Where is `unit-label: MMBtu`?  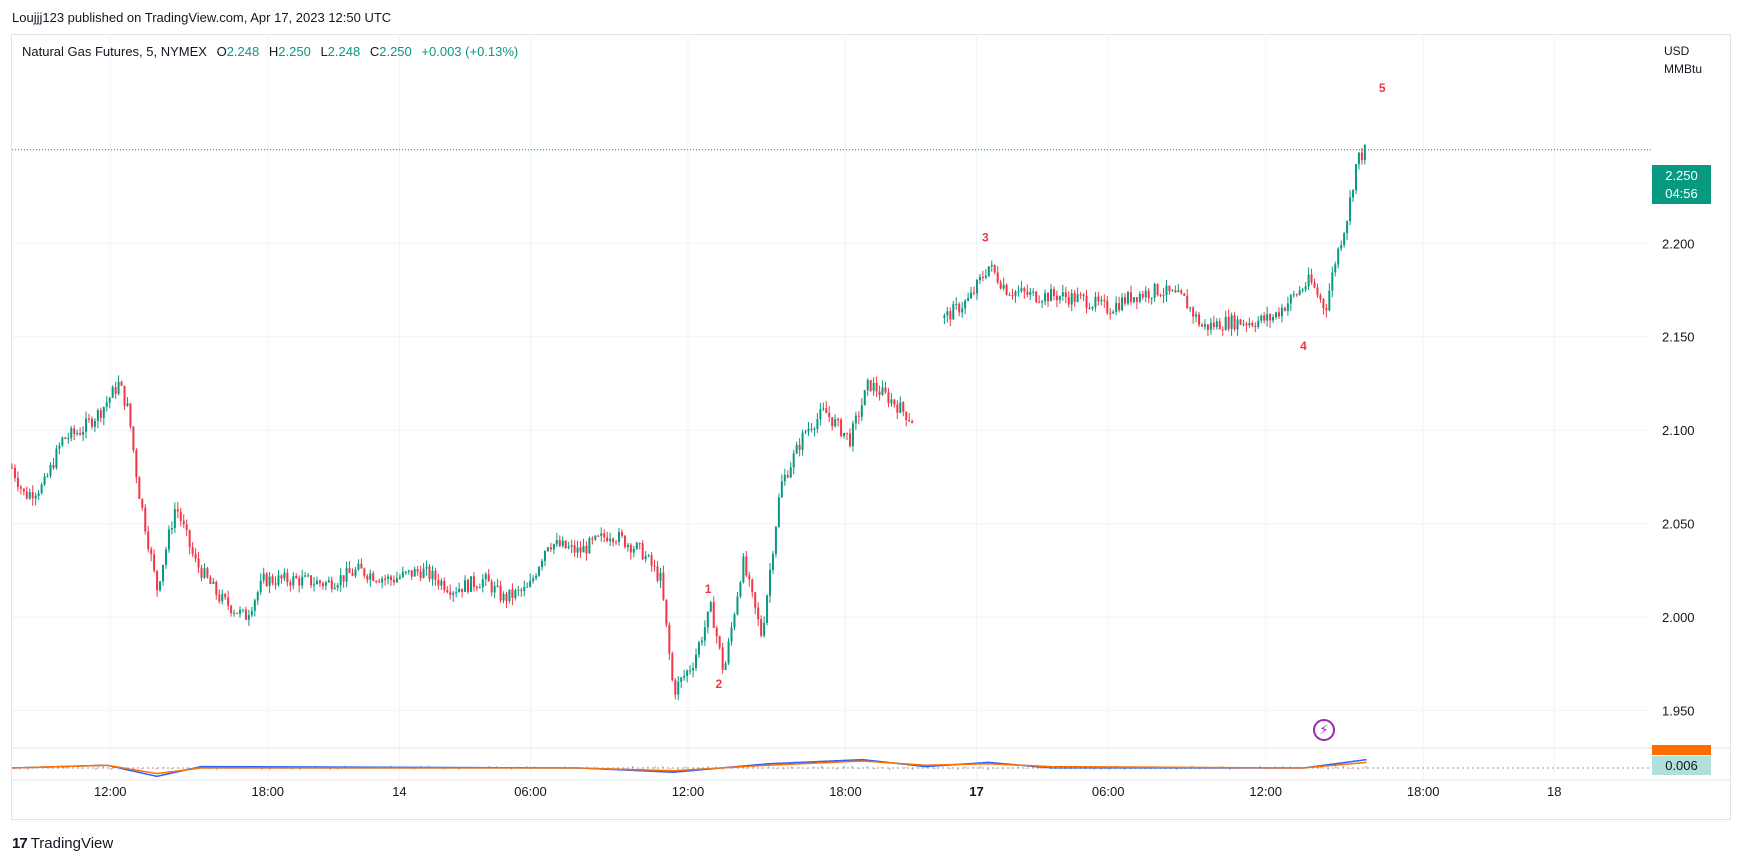 unit-label: MMBtu is located at coordinates (1683, 69).